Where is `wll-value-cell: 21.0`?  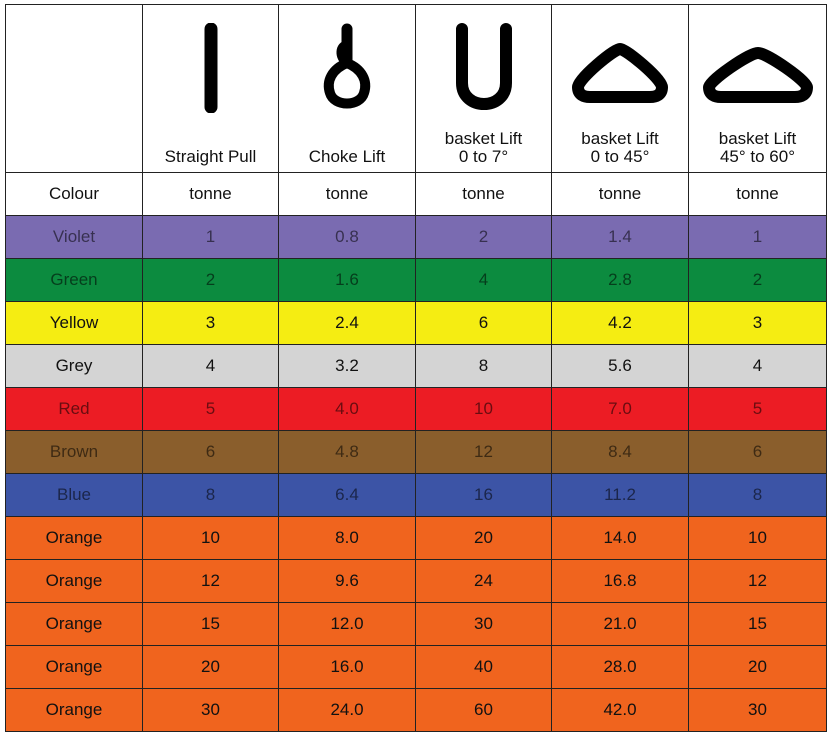 wll-value-cell: 21.0 is located at coordinates (620, 624).